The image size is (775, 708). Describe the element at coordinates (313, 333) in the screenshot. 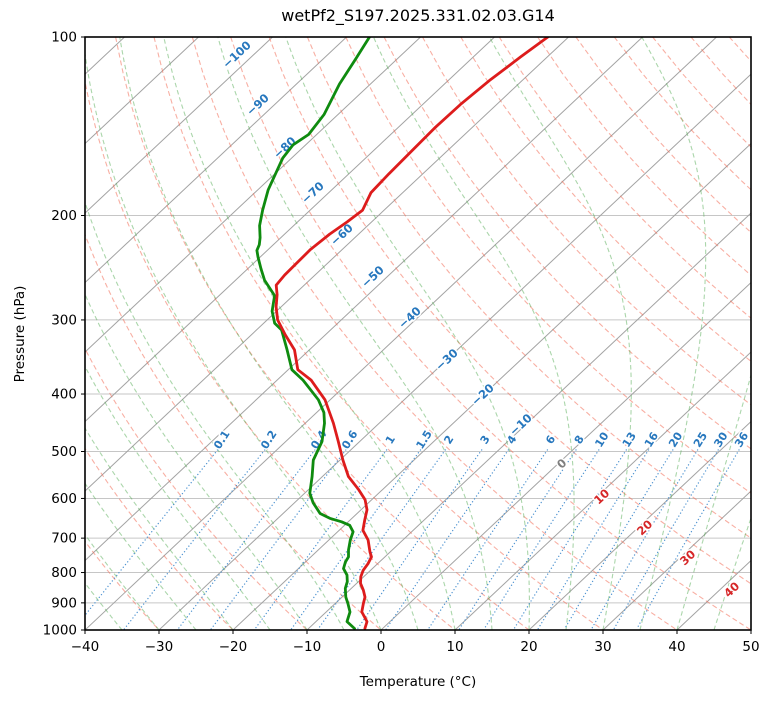

I see `dewpoint-trace` at that location.